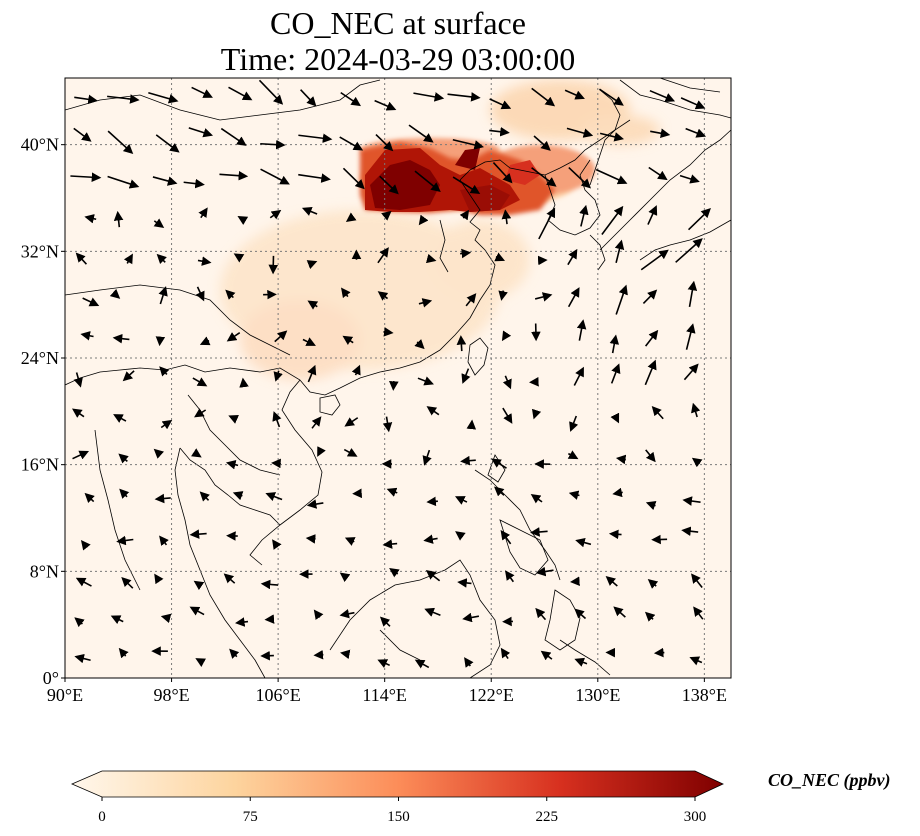 The height and width of the screenshot is (836, 920). I want to click on colorbar-bar, so click(397, 784).